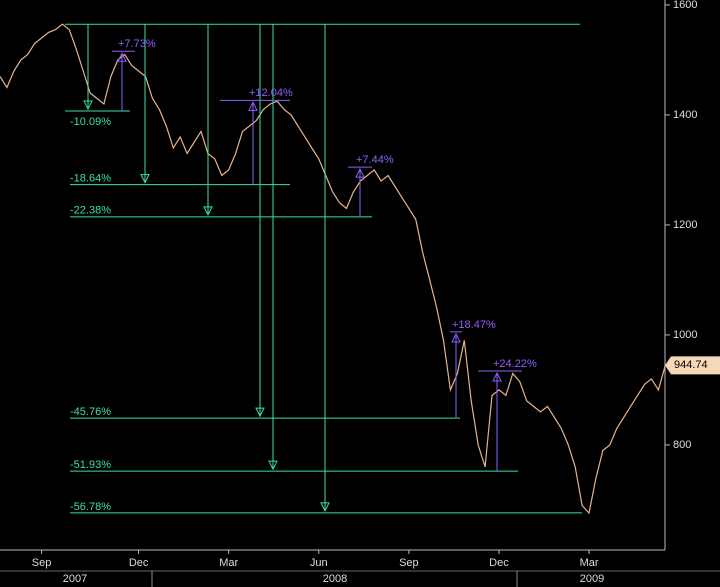  What do you see at coordinates (685, 335) in the screenshot?
I see `y-tick-label: 1000` at bounding box center [685, 335].